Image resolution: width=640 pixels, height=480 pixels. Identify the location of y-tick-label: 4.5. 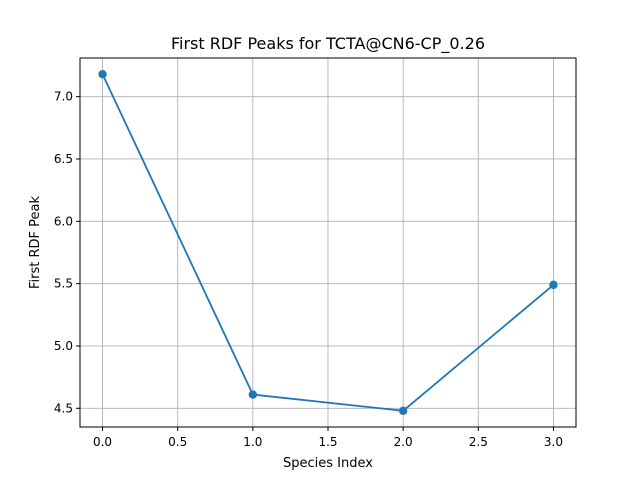
(63, 408).